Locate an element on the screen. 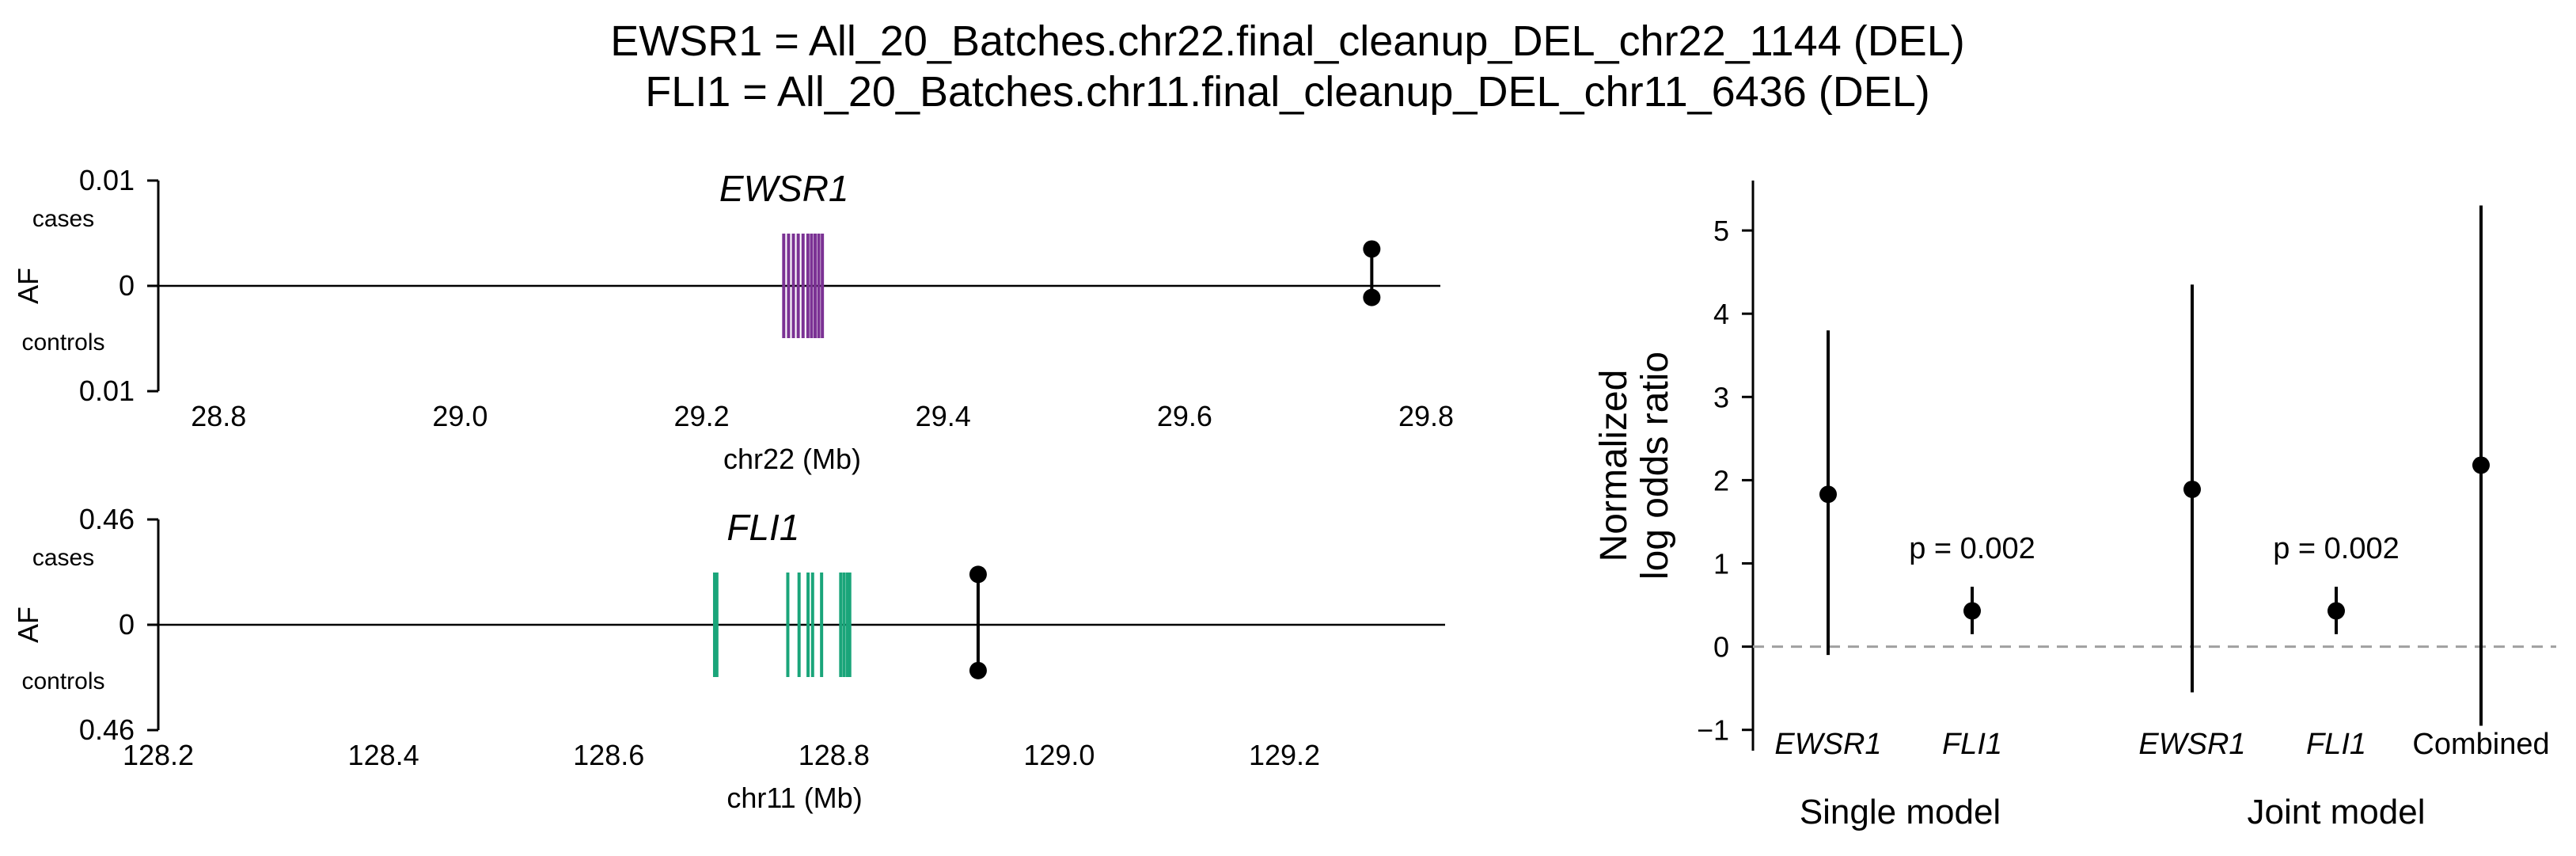  y-axis-label-line: Normalized is located at coordinates (1614, 466).